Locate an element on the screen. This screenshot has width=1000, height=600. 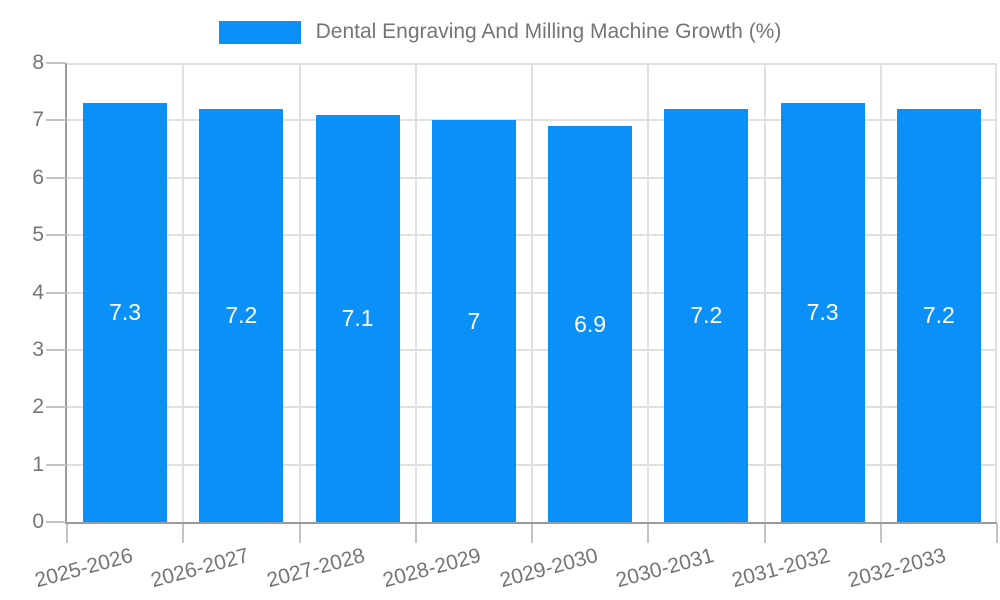
y-axis-tick-label: 8 is located at coordinates (38, 62).